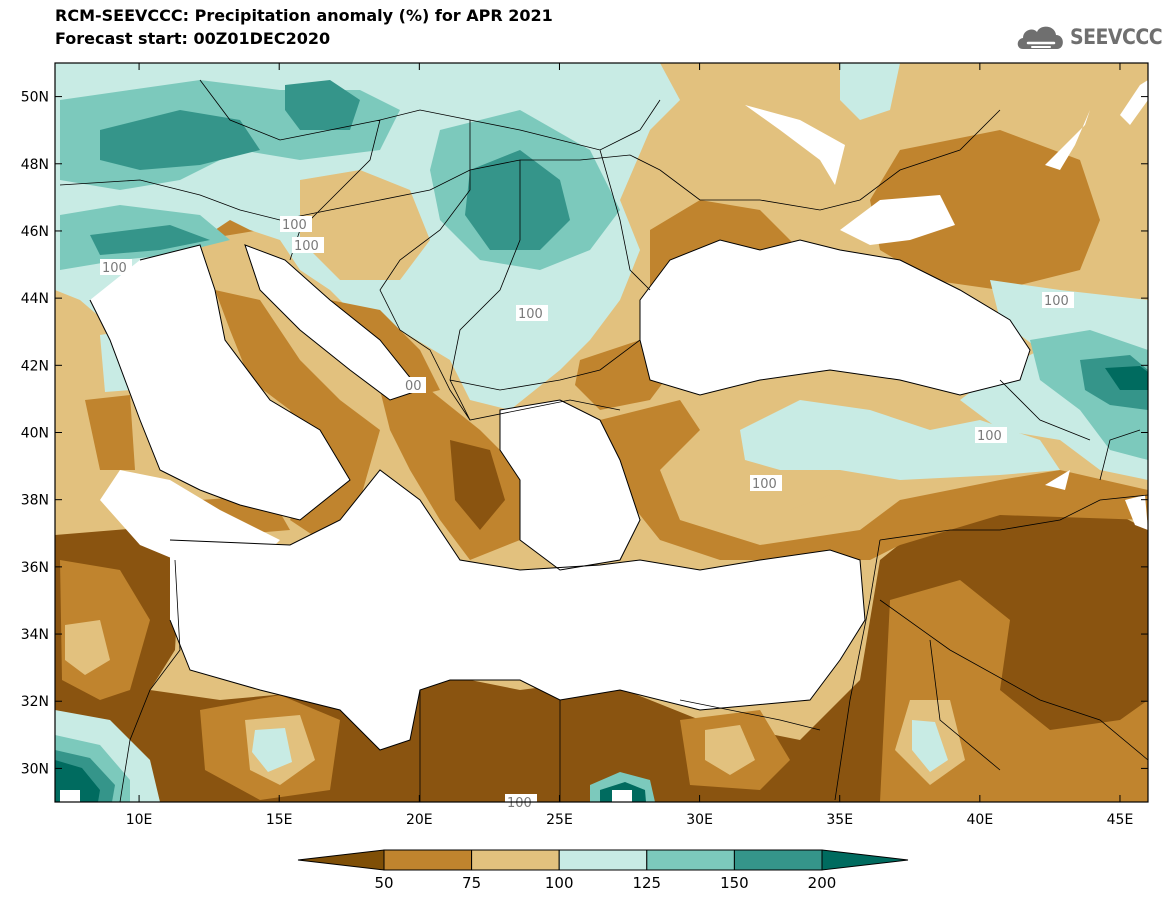 The image size is (1165, 907). Describe the element at coordinates (900, 440) in the screenshot. I see `field-anatolia-wet-light` at that location.